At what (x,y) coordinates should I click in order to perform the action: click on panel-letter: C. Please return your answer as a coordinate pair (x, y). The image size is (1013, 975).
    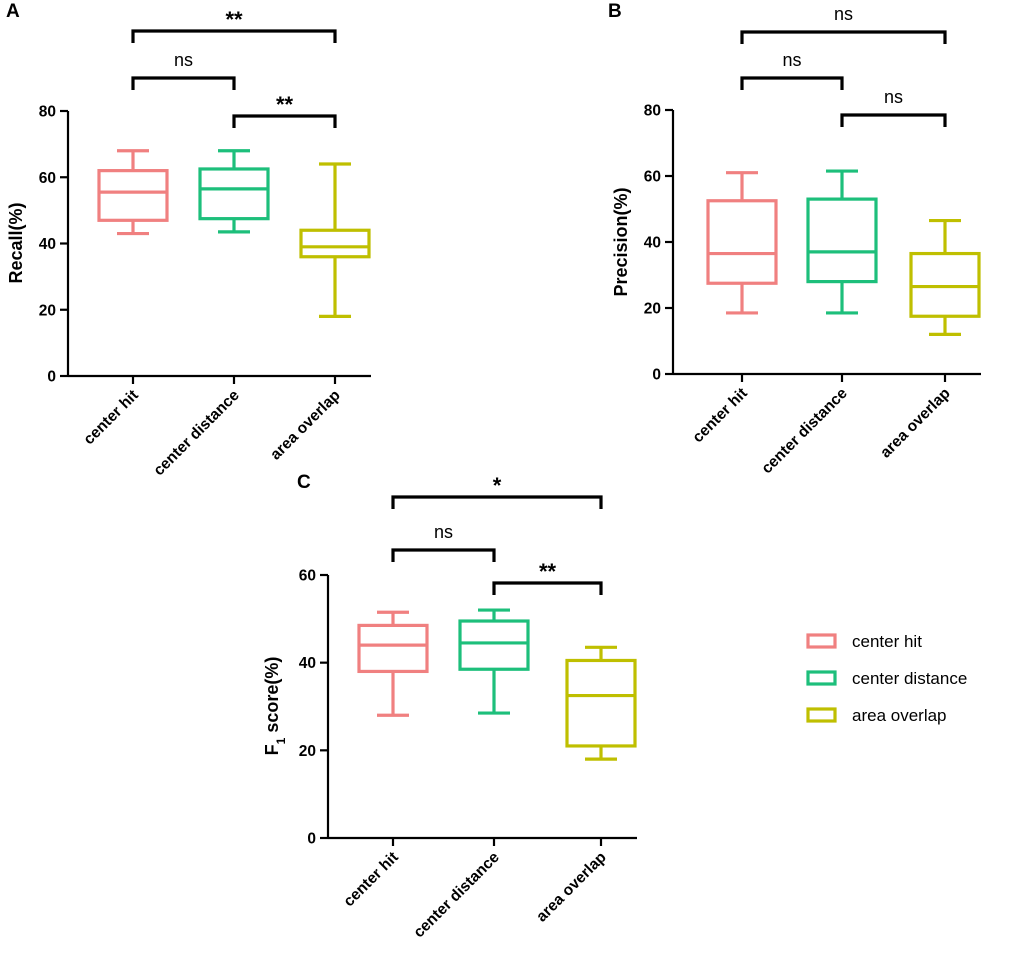
    Looking at the image, I should click on (304, 482).